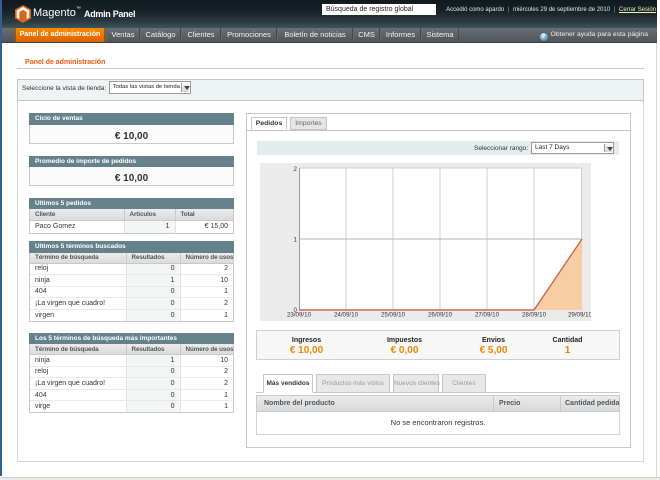 This screenshot has height=480, width=660. What do you see at coordinates (296, 240) in the screenshot?
I see `svg-text: 1` at bounding box center [296, 240].